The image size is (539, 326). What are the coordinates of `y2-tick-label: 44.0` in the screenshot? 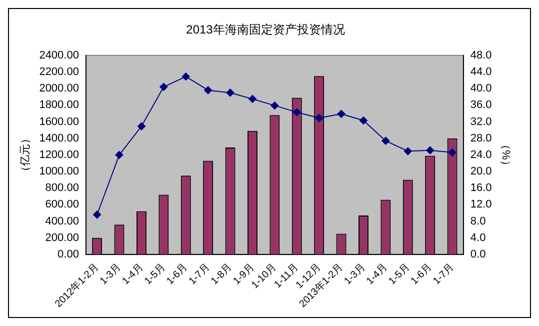 It's located at (481, 72).